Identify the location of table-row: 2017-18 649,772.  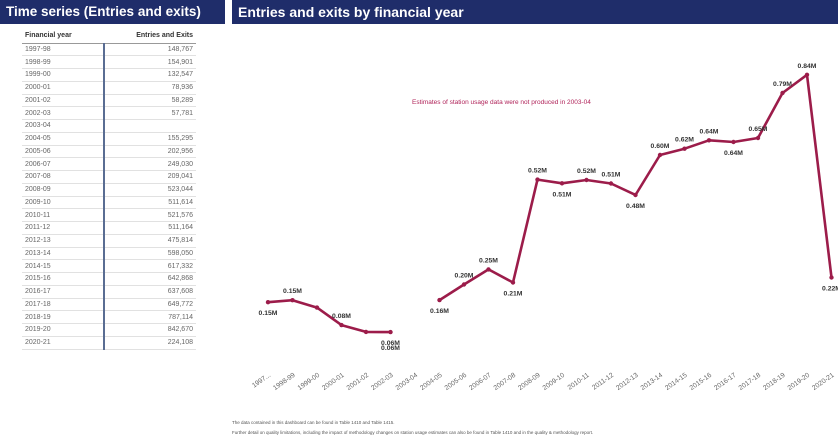
(109, 305).